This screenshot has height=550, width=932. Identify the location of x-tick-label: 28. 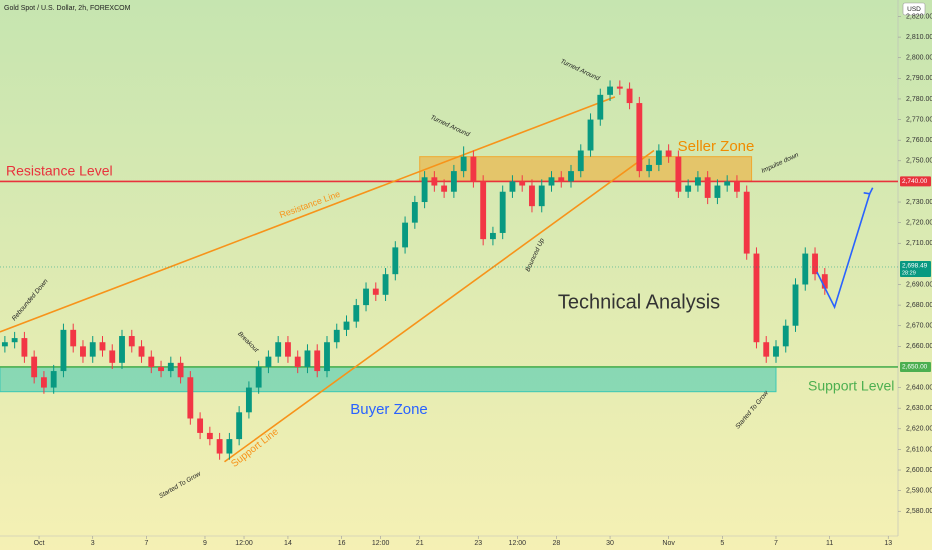
(556, 543).